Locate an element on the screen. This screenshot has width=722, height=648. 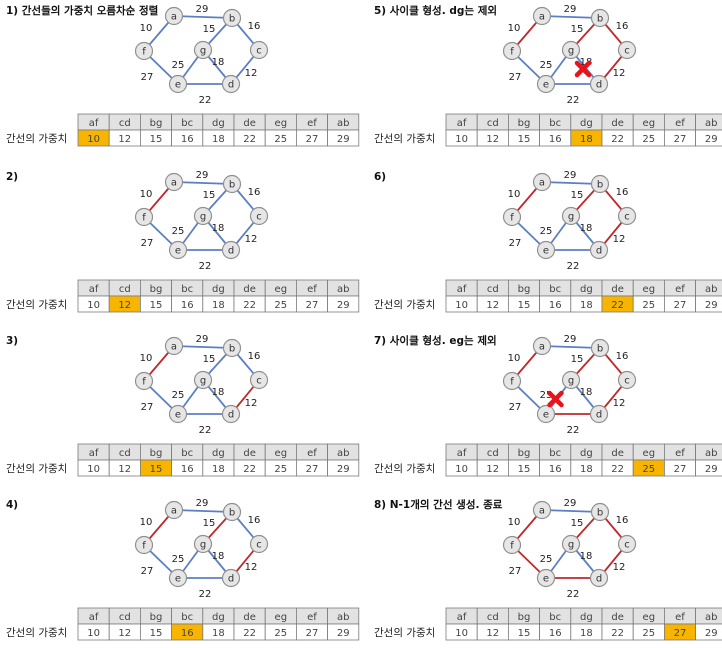
graph-node-e: e is located at coordinates (546, 250).